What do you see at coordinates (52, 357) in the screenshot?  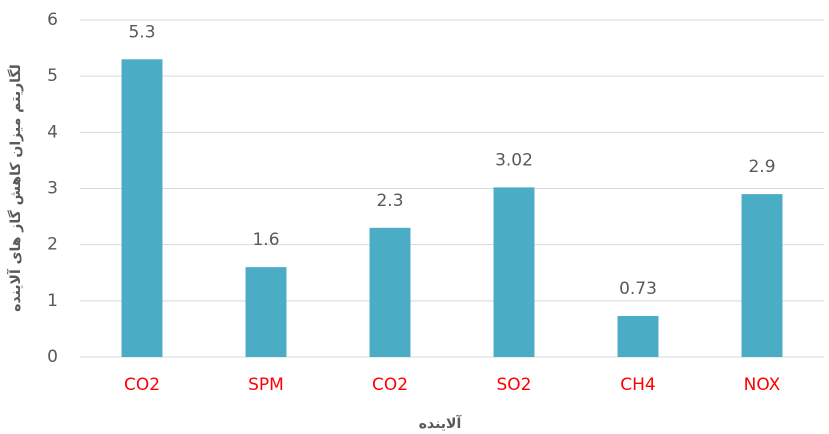 I see `y-tick-label: 0` at bounding box center [52, 357].